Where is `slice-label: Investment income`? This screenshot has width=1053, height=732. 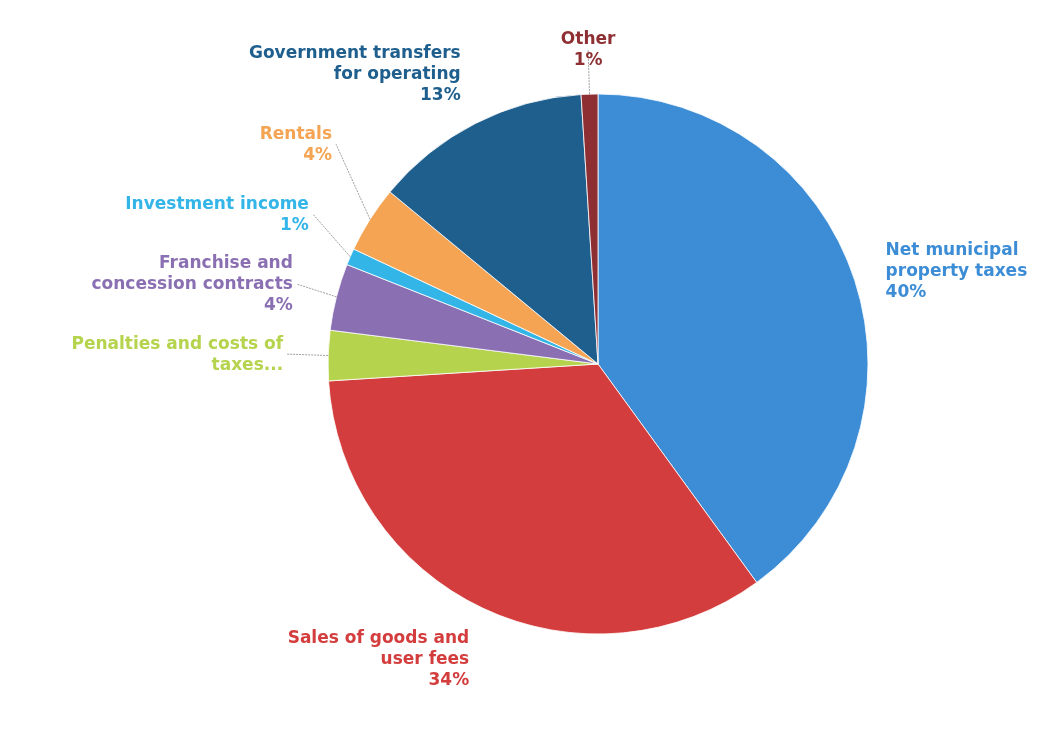 slice-label: Investment income is located at coordinates (217, 202).